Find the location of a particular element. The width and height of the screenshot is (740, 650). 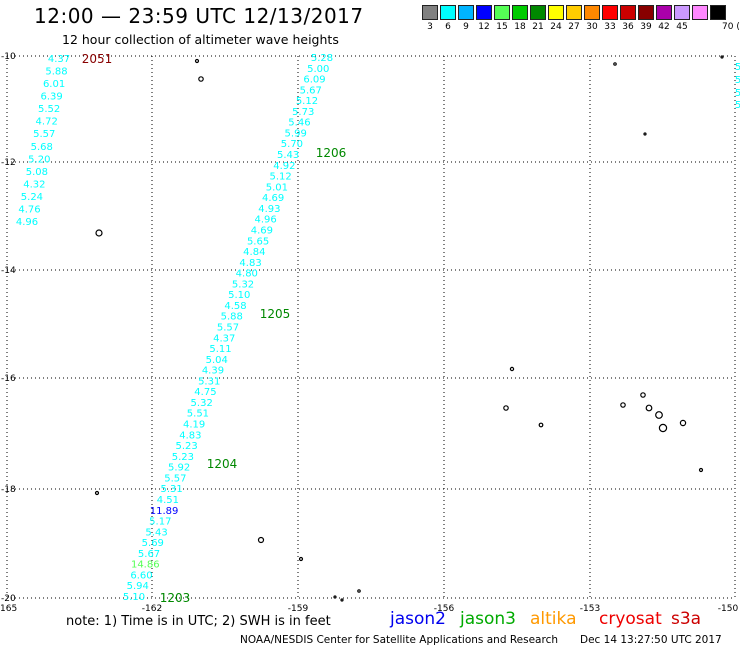

track-value: 4.80 is located at coordinates (247, 274).